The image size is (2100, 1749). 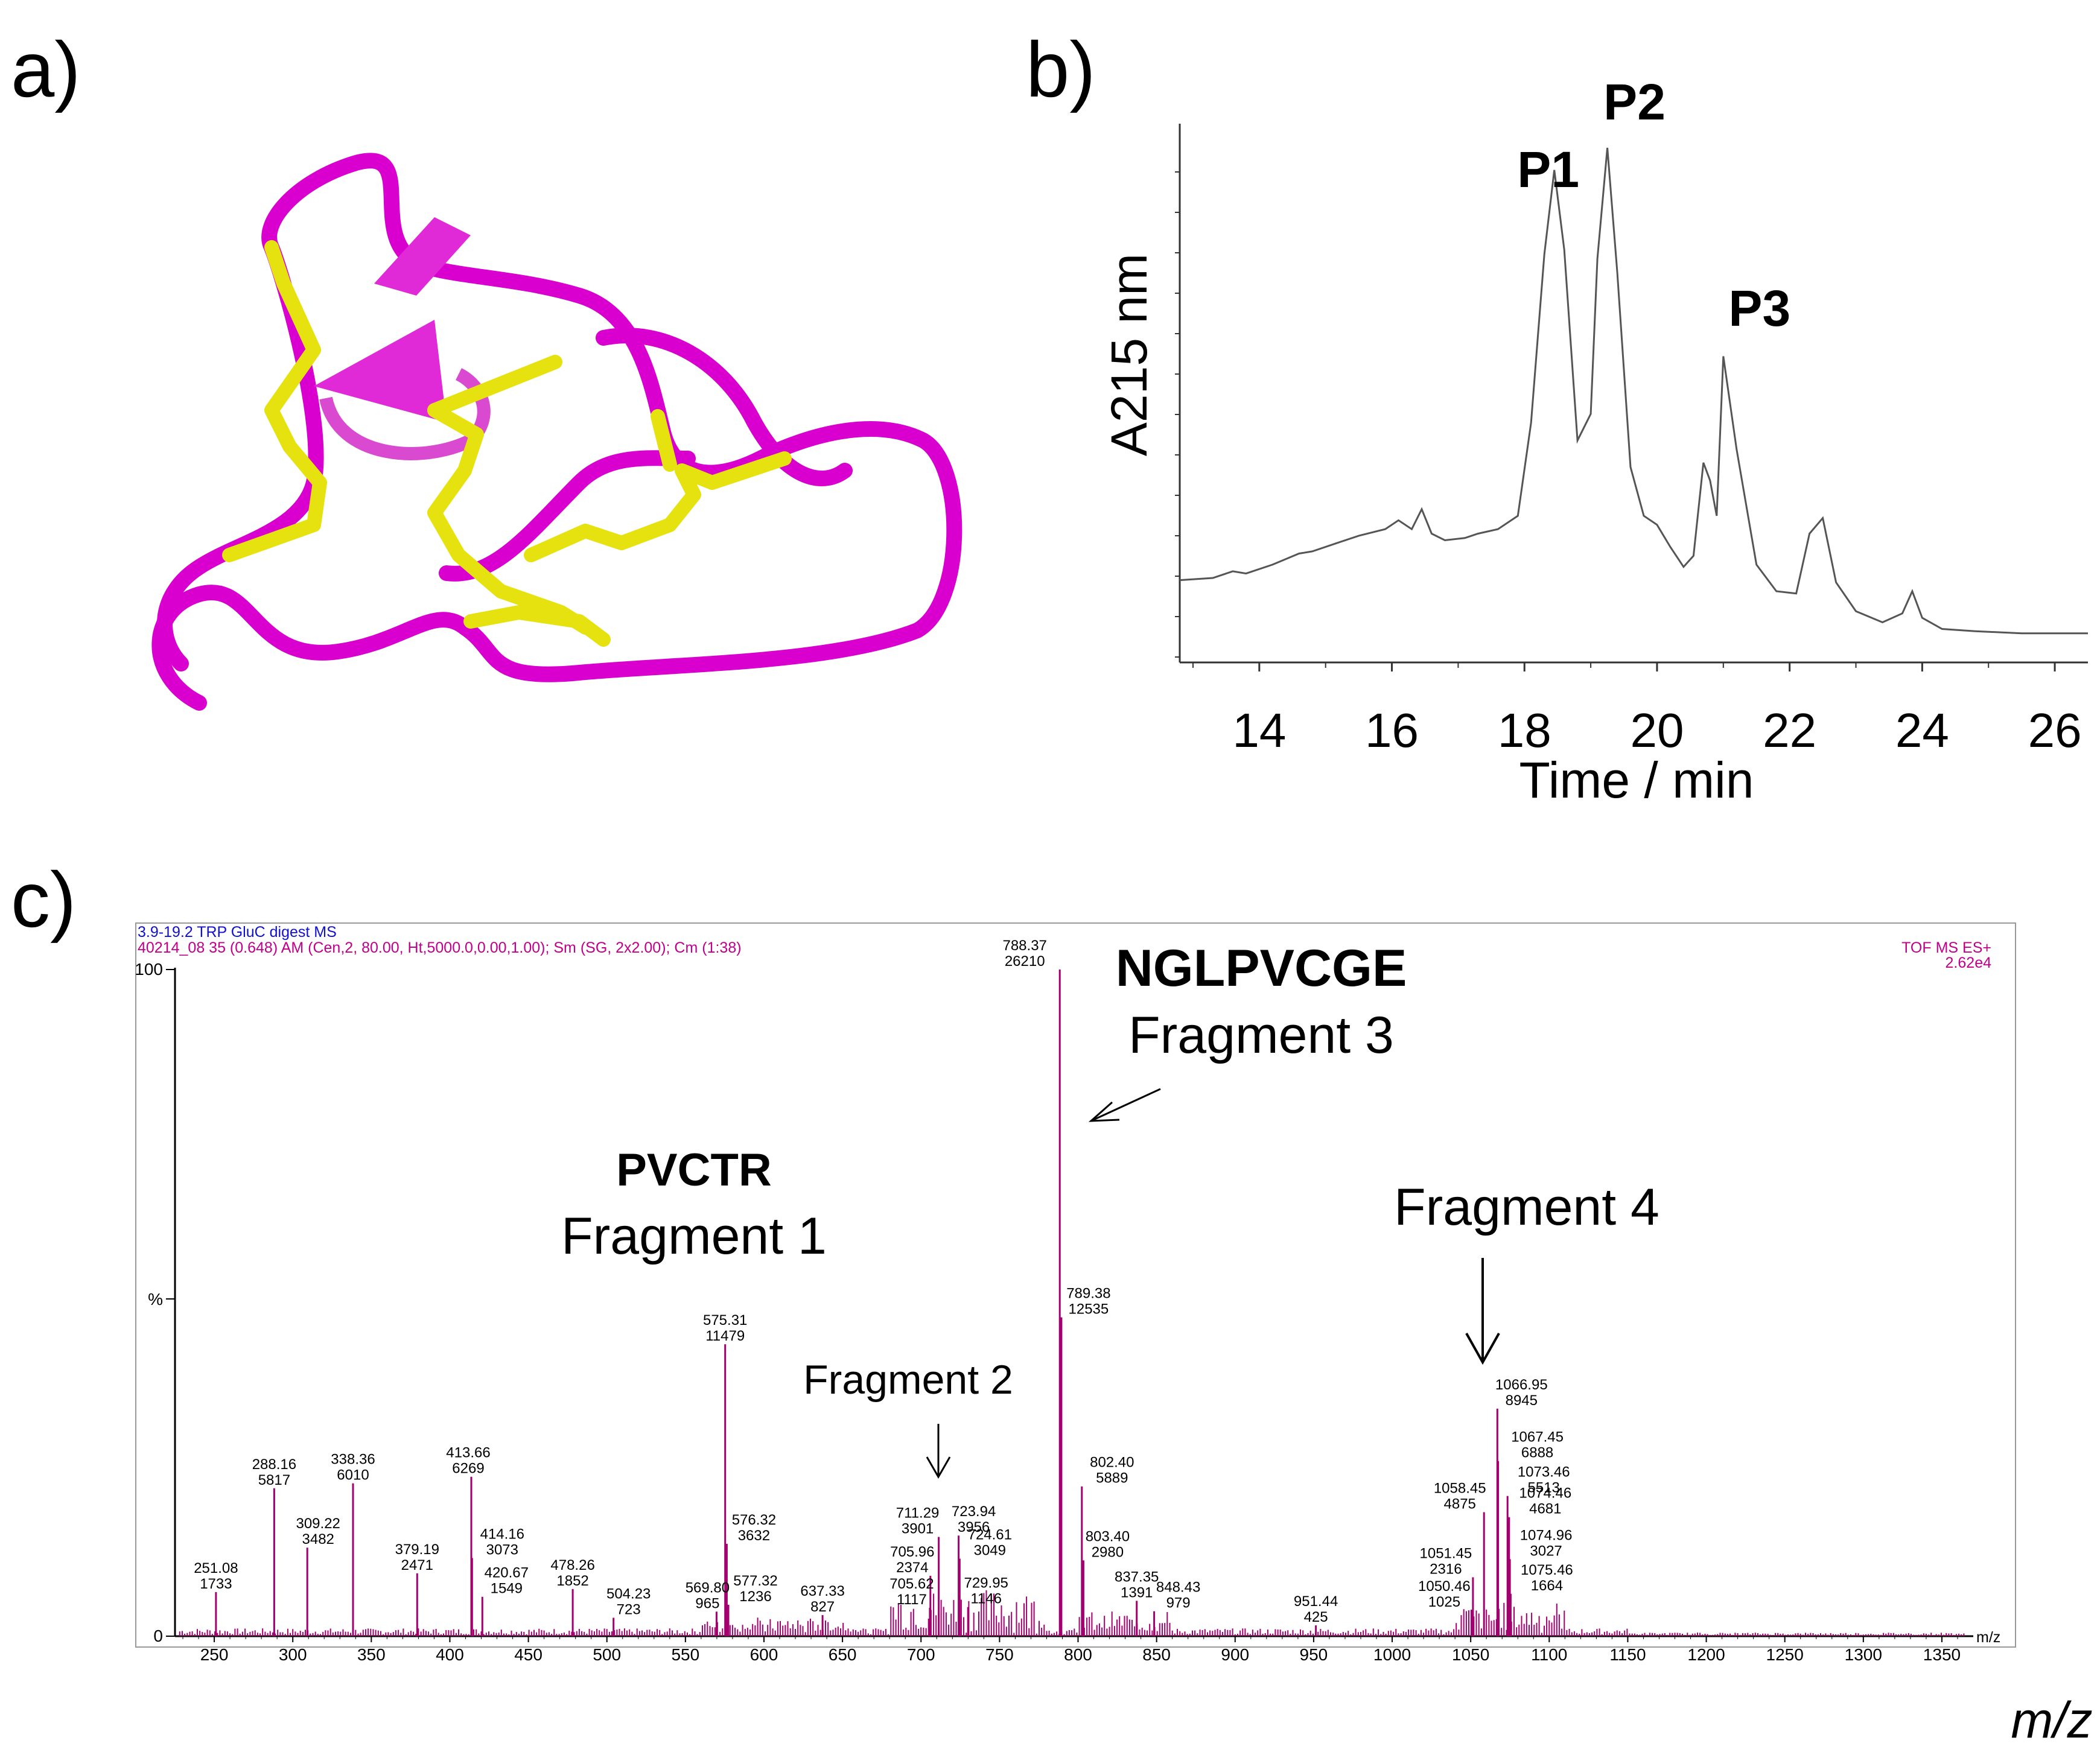 What do you see at coordinates (214, 1654) in the screenshot?
I see `ms-x-tick-label: 250` at bounding box center [214, 1654].